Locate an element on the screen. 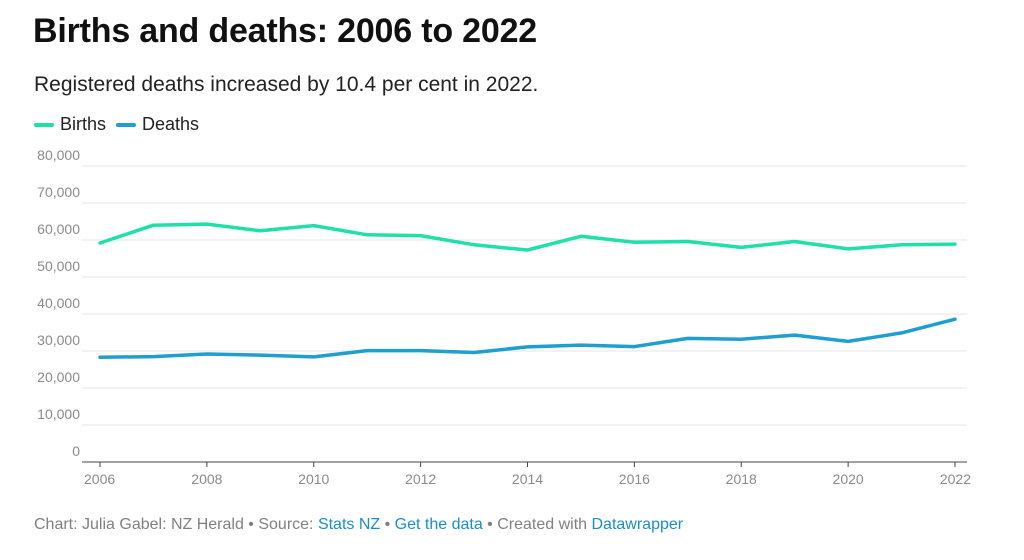  y-tick-label: 70,000 is located at coordinates (58, 192).